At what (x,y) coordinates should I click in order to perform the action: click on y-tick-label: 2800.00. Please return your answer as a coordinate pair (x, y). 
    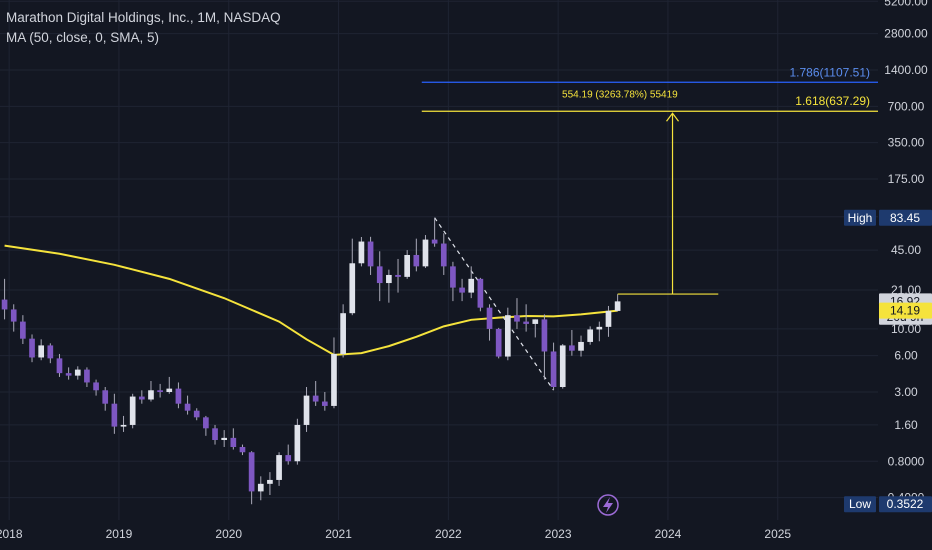
    Looking at the image, I should click on (906, 34).